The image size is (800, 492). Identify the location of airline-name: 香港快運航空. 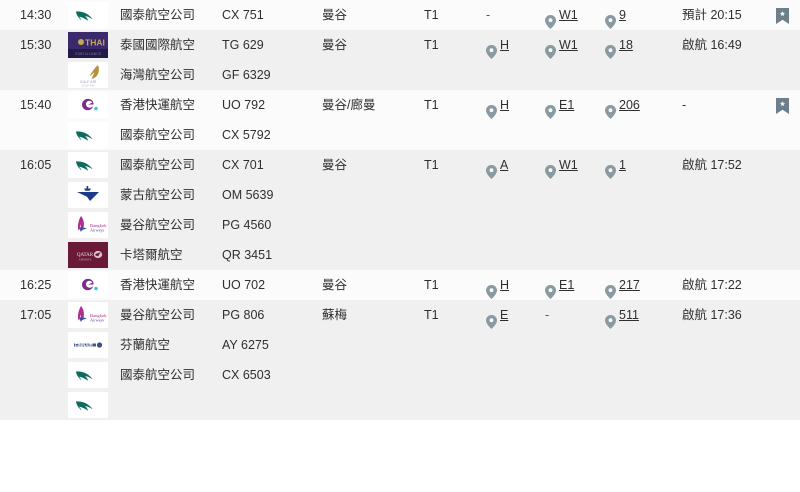
(158, 105).